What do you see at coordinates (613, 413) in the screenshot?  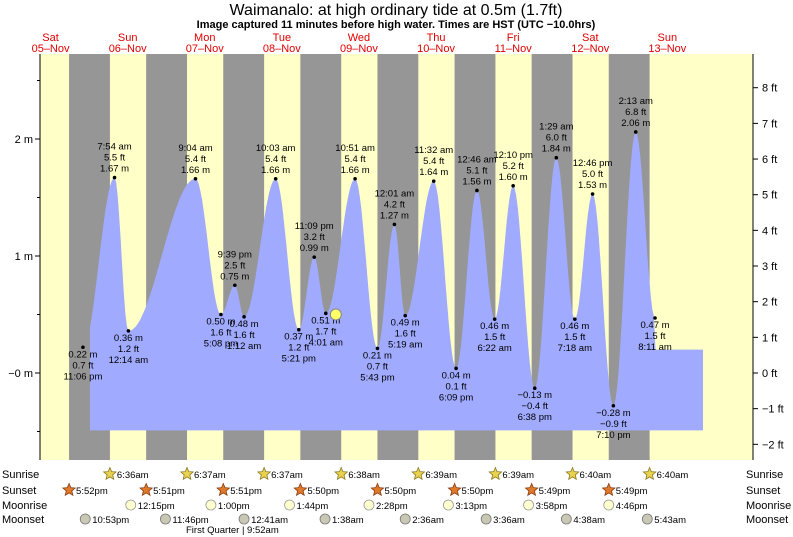 I see `extreme-label: −0.28 m` at bounding box center [613, 413].